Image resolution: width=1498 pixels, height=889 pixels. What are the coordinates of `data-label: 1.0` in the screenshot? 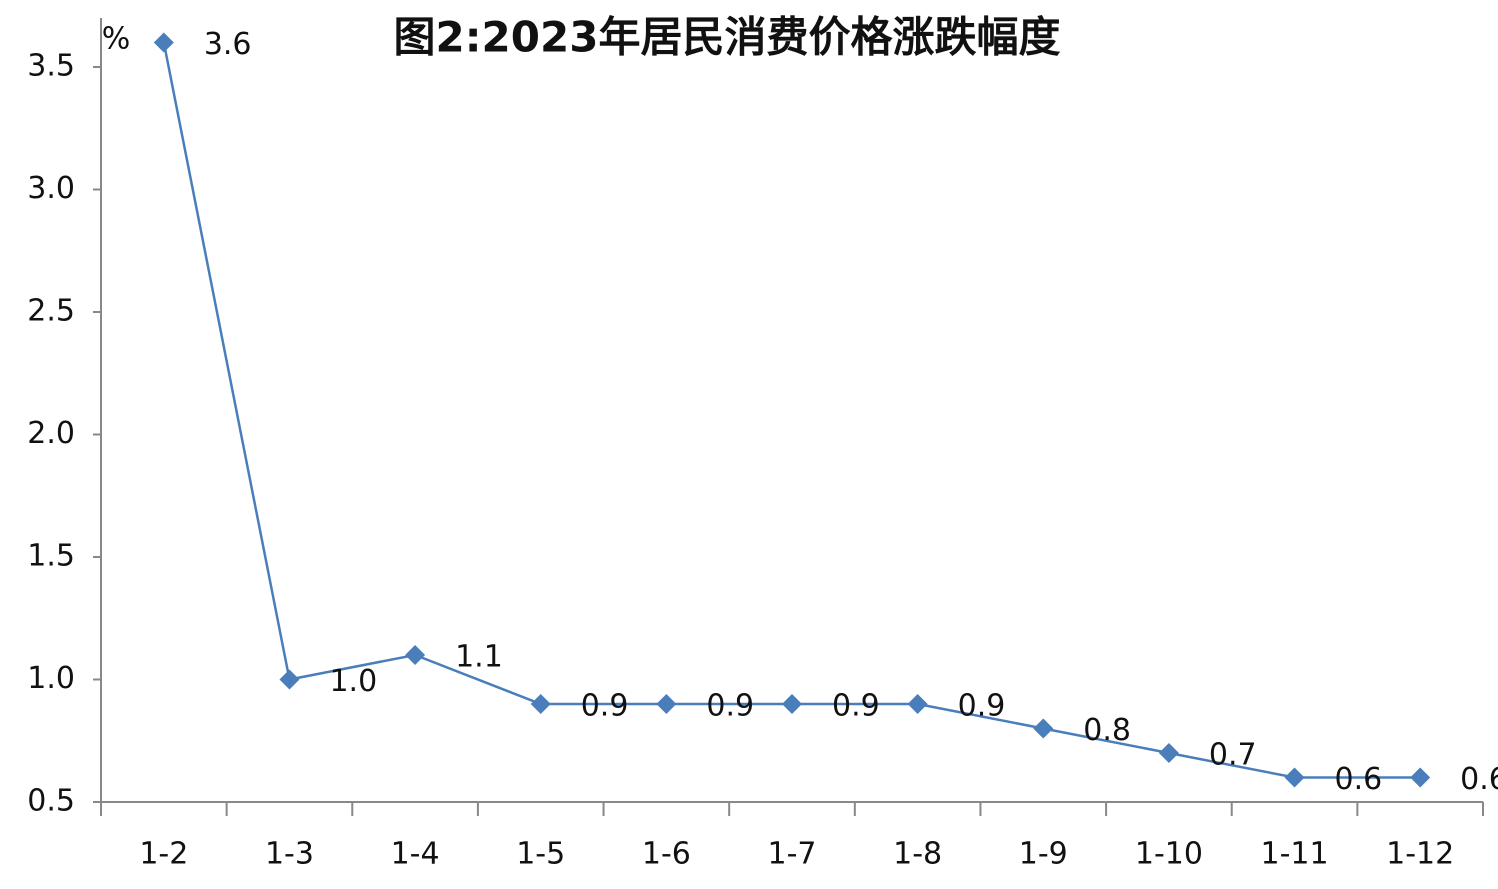 It's located at (353, 681).